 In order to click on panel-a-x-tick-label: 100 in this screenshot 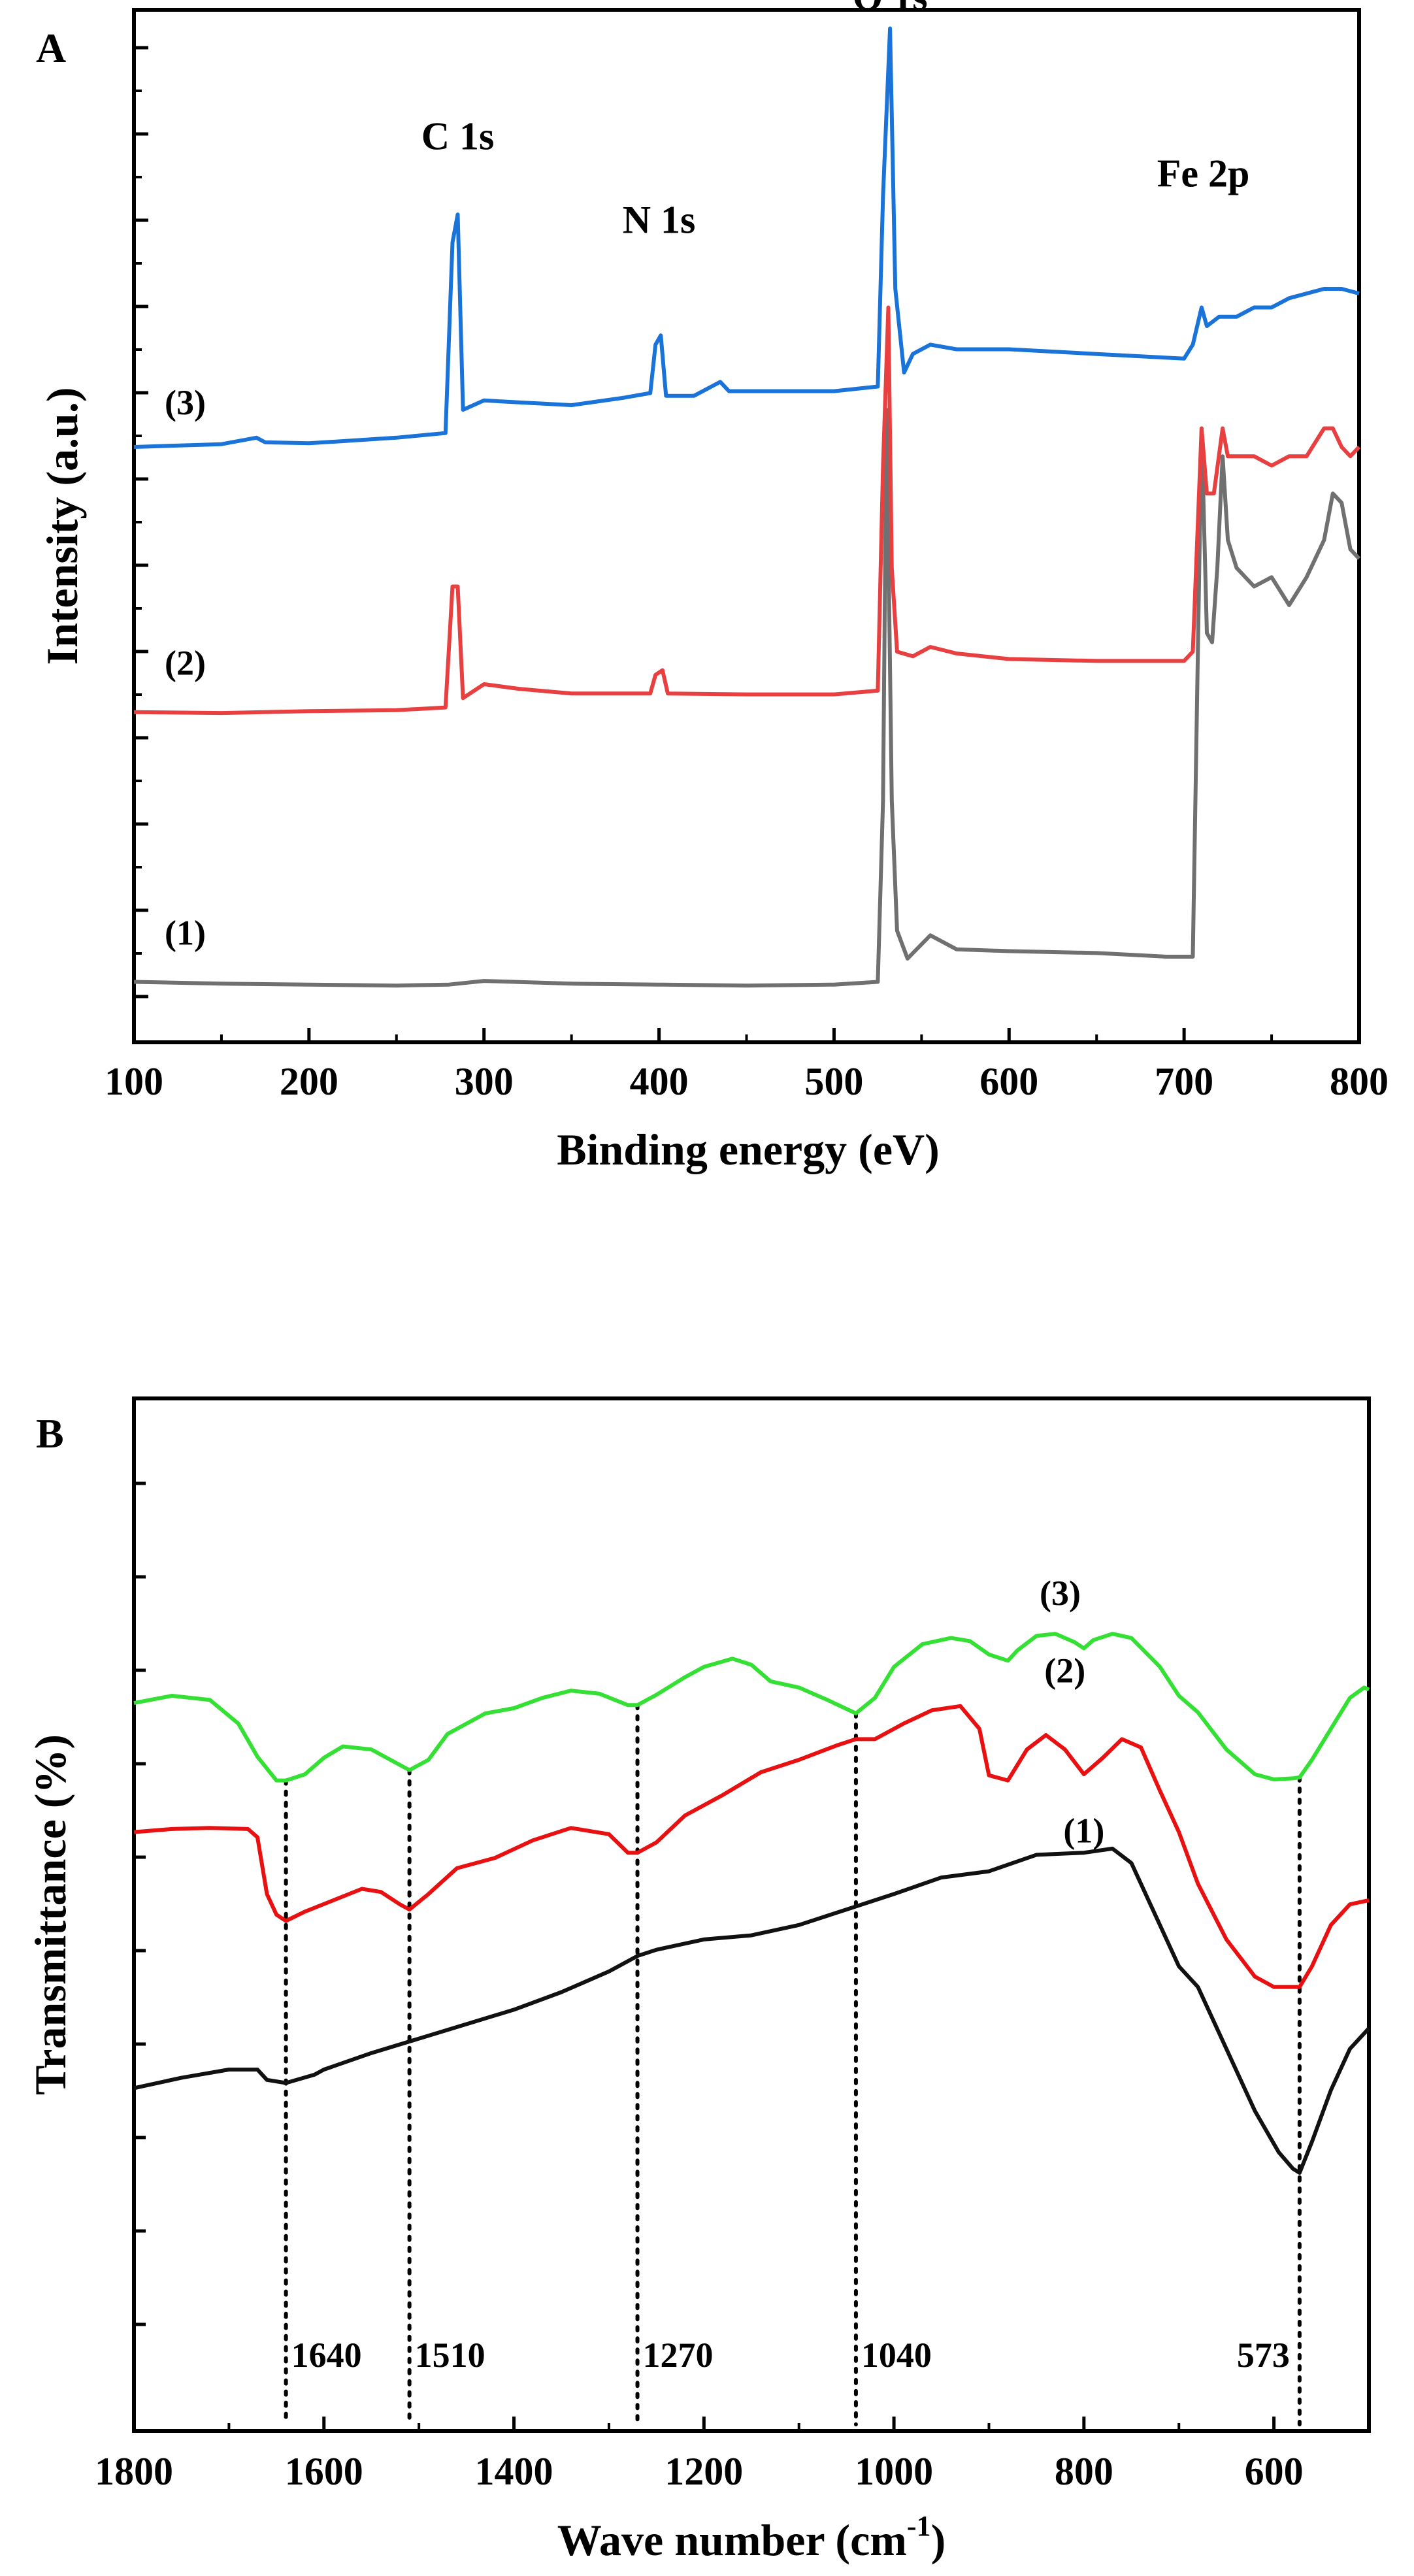, I will do `click(134, 1081)`.